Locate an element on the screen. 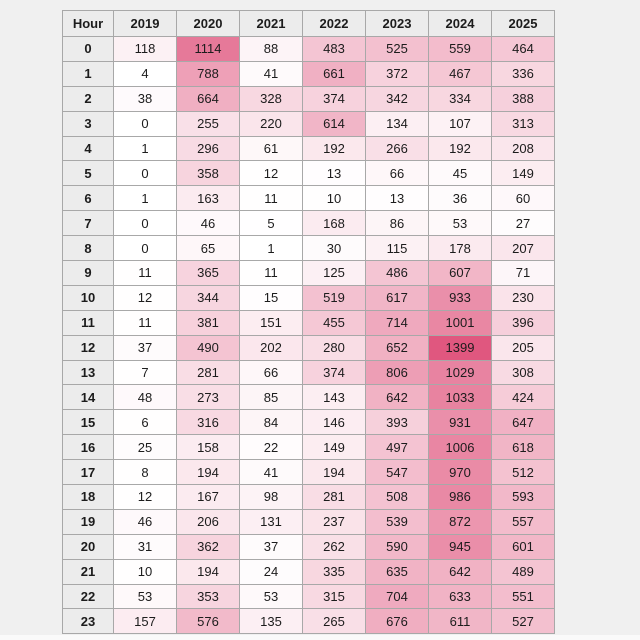  column-header-year: 2021 is located at coordinates (271, 23).